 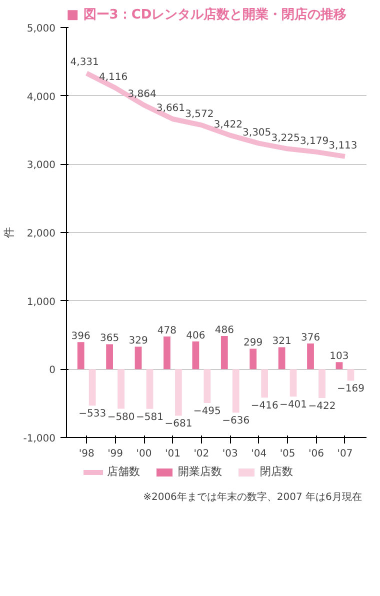 I want to click on data-label: 3,113, so click(x=343, y=146).